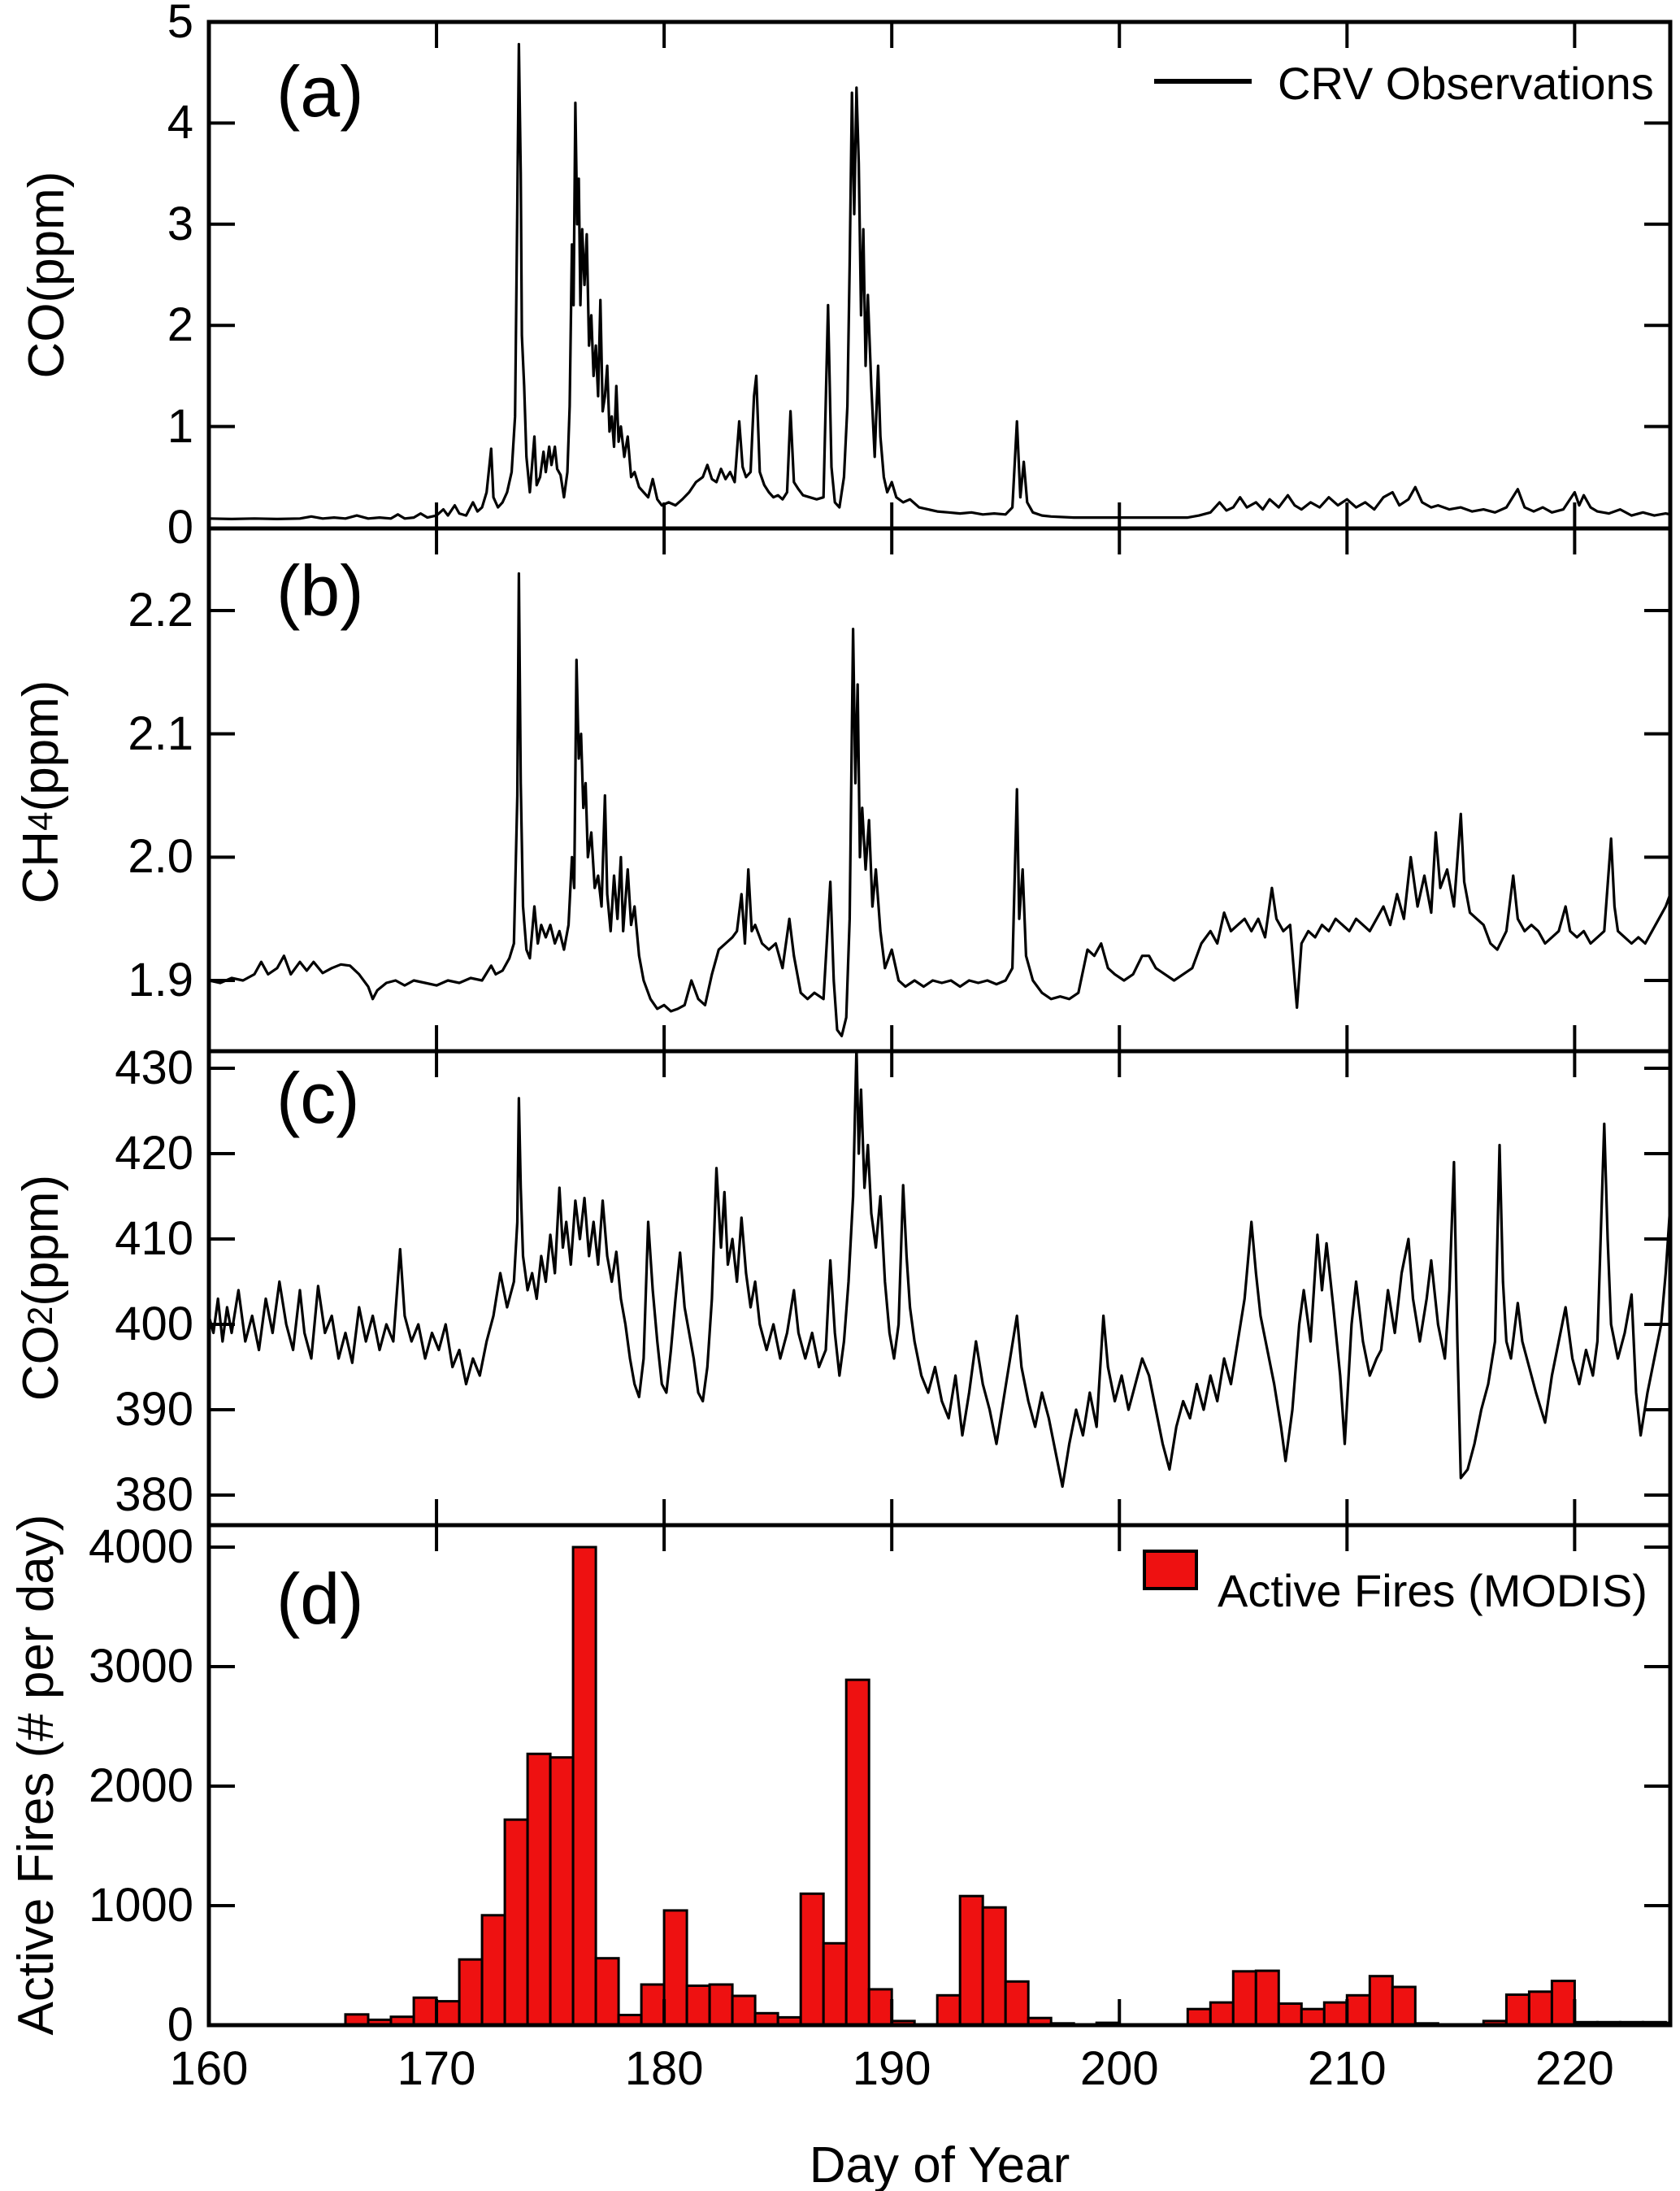 This screenshot has height=2191, width=1680. Describe the element at coordinates (154, 1324) in the screenshot. I see `y-tick-label-c-400: 400` at that location.